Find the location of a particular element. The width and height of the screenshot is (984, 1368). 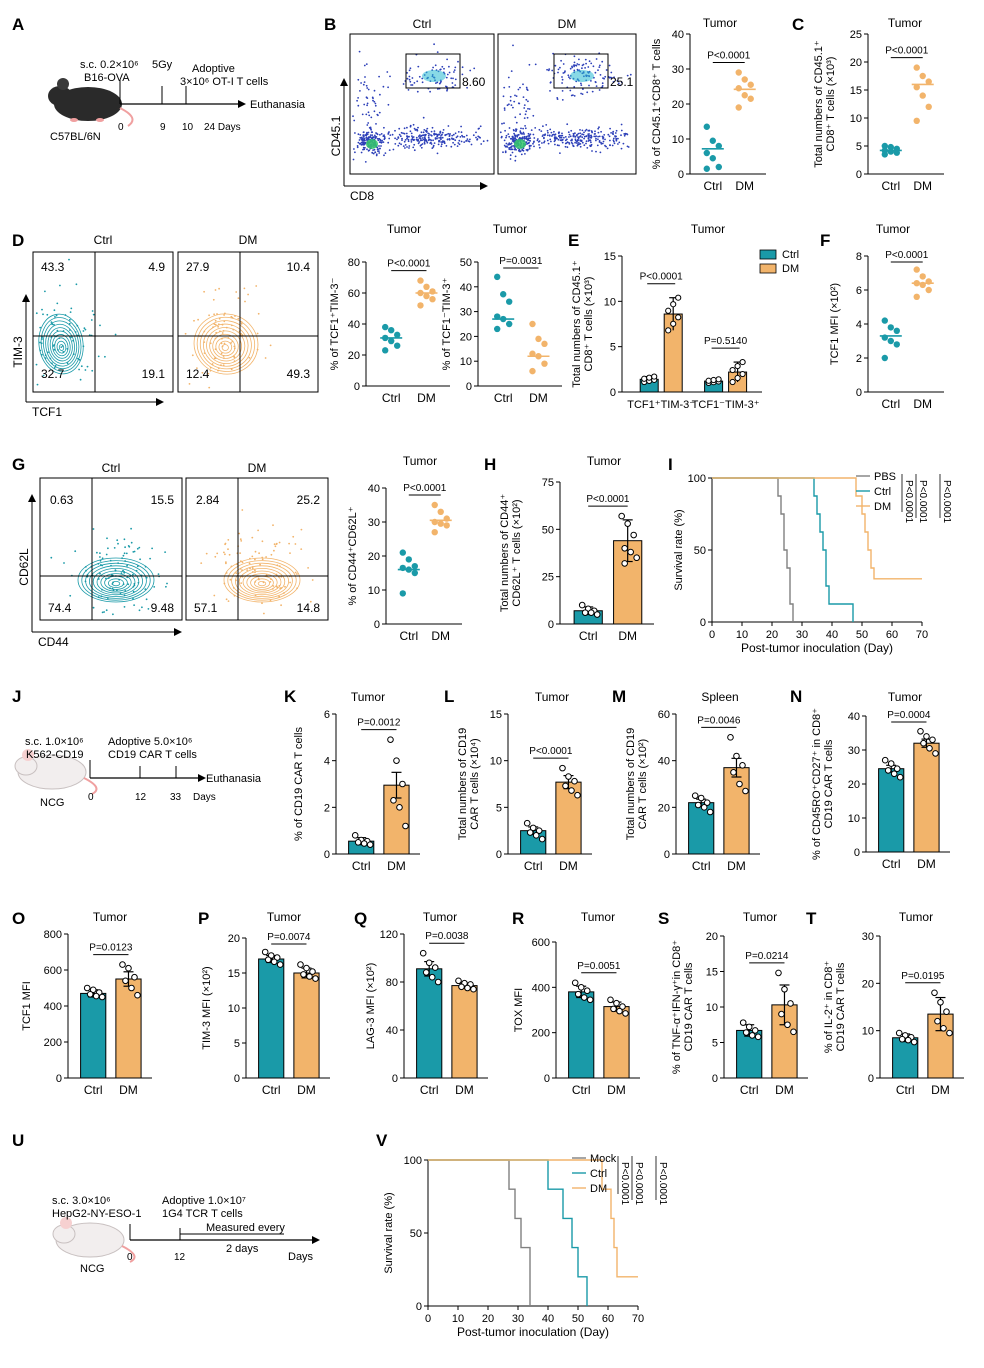

y-axis-label: % of TCF1⁻TIM-3⁺ is located at coordinates (447, 323).